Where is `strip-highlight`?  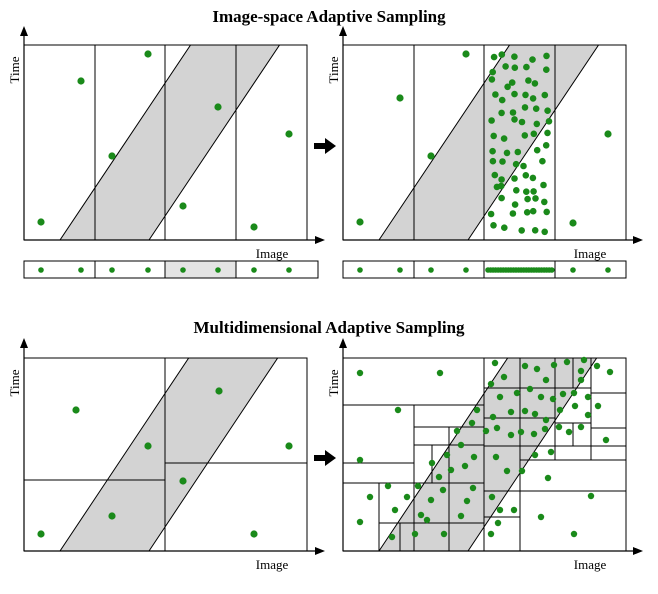 strip-highlight is located at coordinates (200, 269).